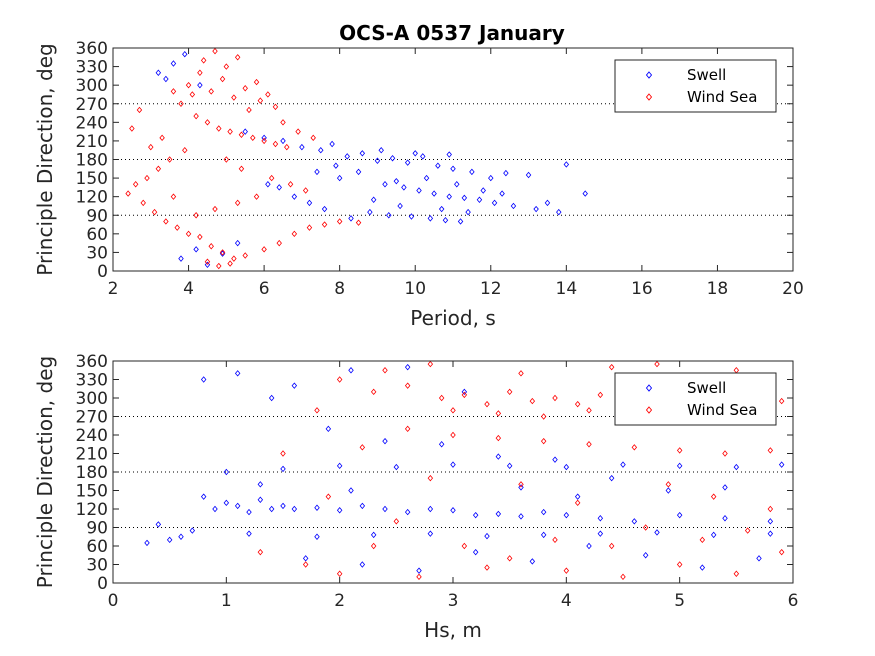  Describe the element at coordinates (642, 289) in the screenshot. I see `x-tick-label: 16` at that location.